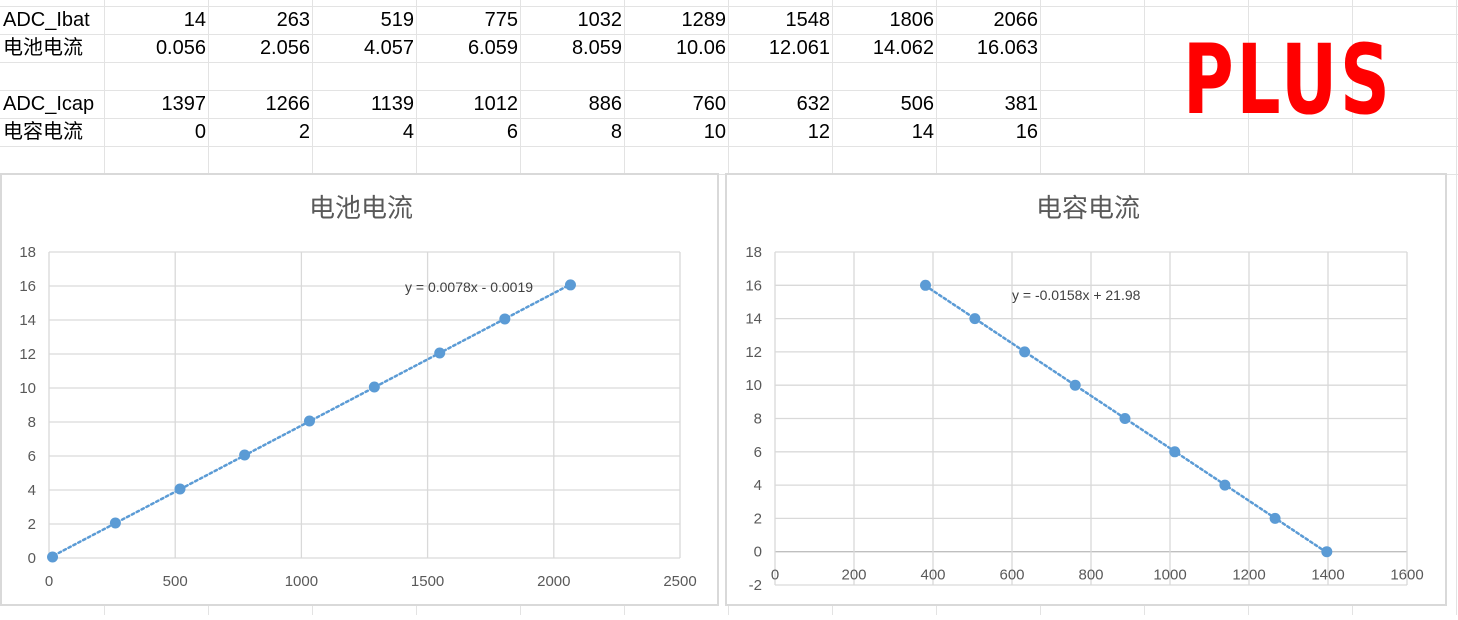 This screenshot has height=620, width=1458. Describe the element at coordinates (184, 104) in the screenshot. I see `cell-value: 1397` at that location.